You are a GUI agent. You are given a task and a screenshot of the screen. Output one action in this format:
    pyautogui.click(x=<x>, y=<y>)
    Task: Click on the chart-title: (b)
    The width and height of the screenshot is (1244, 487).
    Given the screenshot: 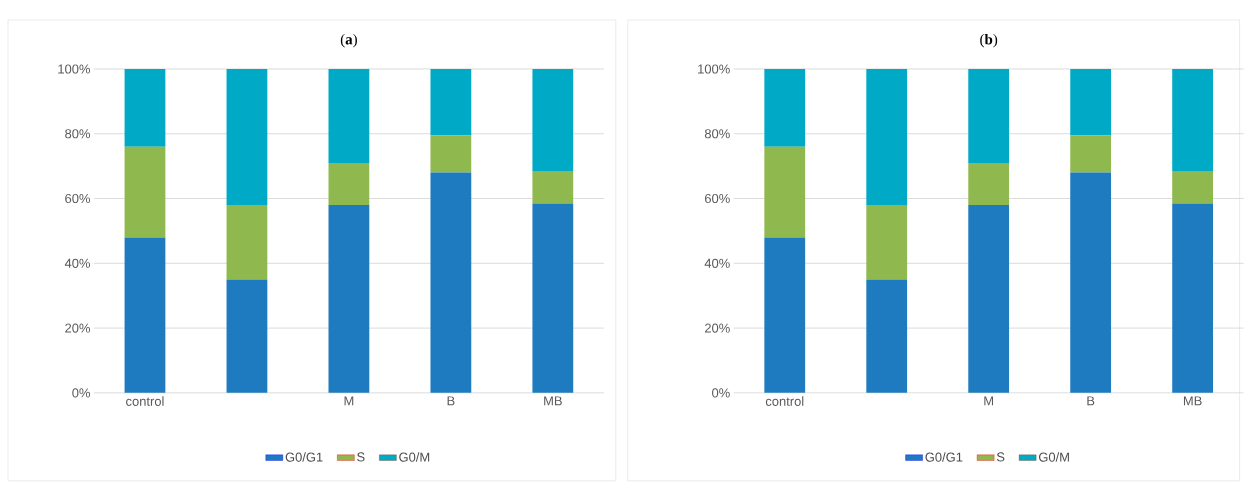 What is the action you would take?
    pyautogui.click(x=989, y=41)
    